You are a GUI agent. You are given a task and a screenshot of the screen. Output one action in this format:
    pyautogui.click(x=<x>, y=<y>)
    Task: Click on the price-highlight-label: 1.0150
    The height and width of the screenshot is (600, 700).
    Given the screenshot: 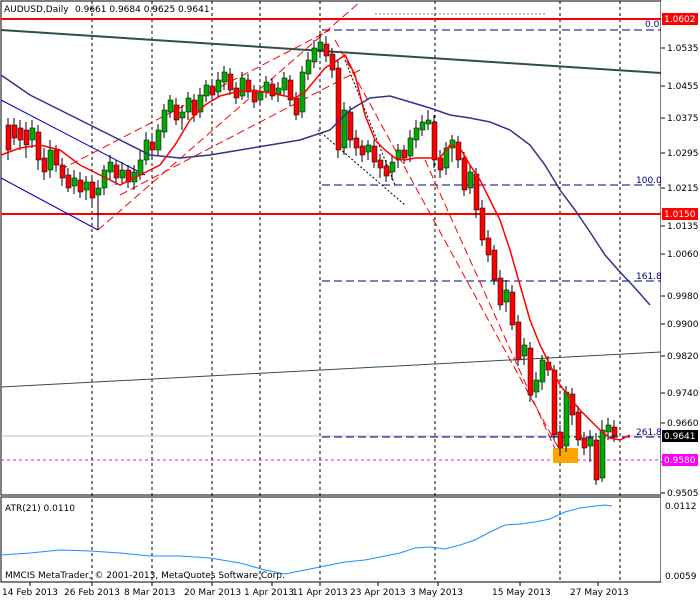 What is the action you would take?
    pyautogui.click(x=680, y=215)
    